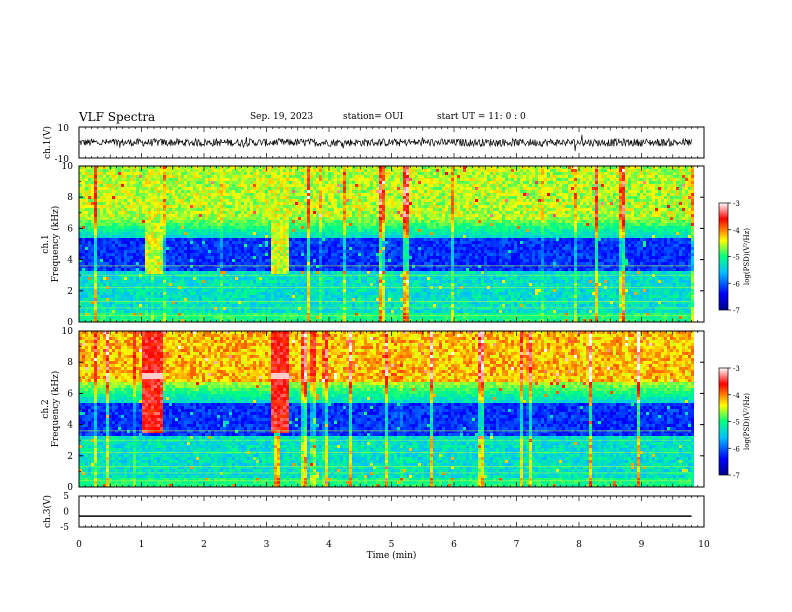 Image resolution: width=792 pixels, height=612 pixels. What do you see at coordinates (392, 545) in the screenshot?
I see `xtick-label: 5` at bounding box center [392, 545].